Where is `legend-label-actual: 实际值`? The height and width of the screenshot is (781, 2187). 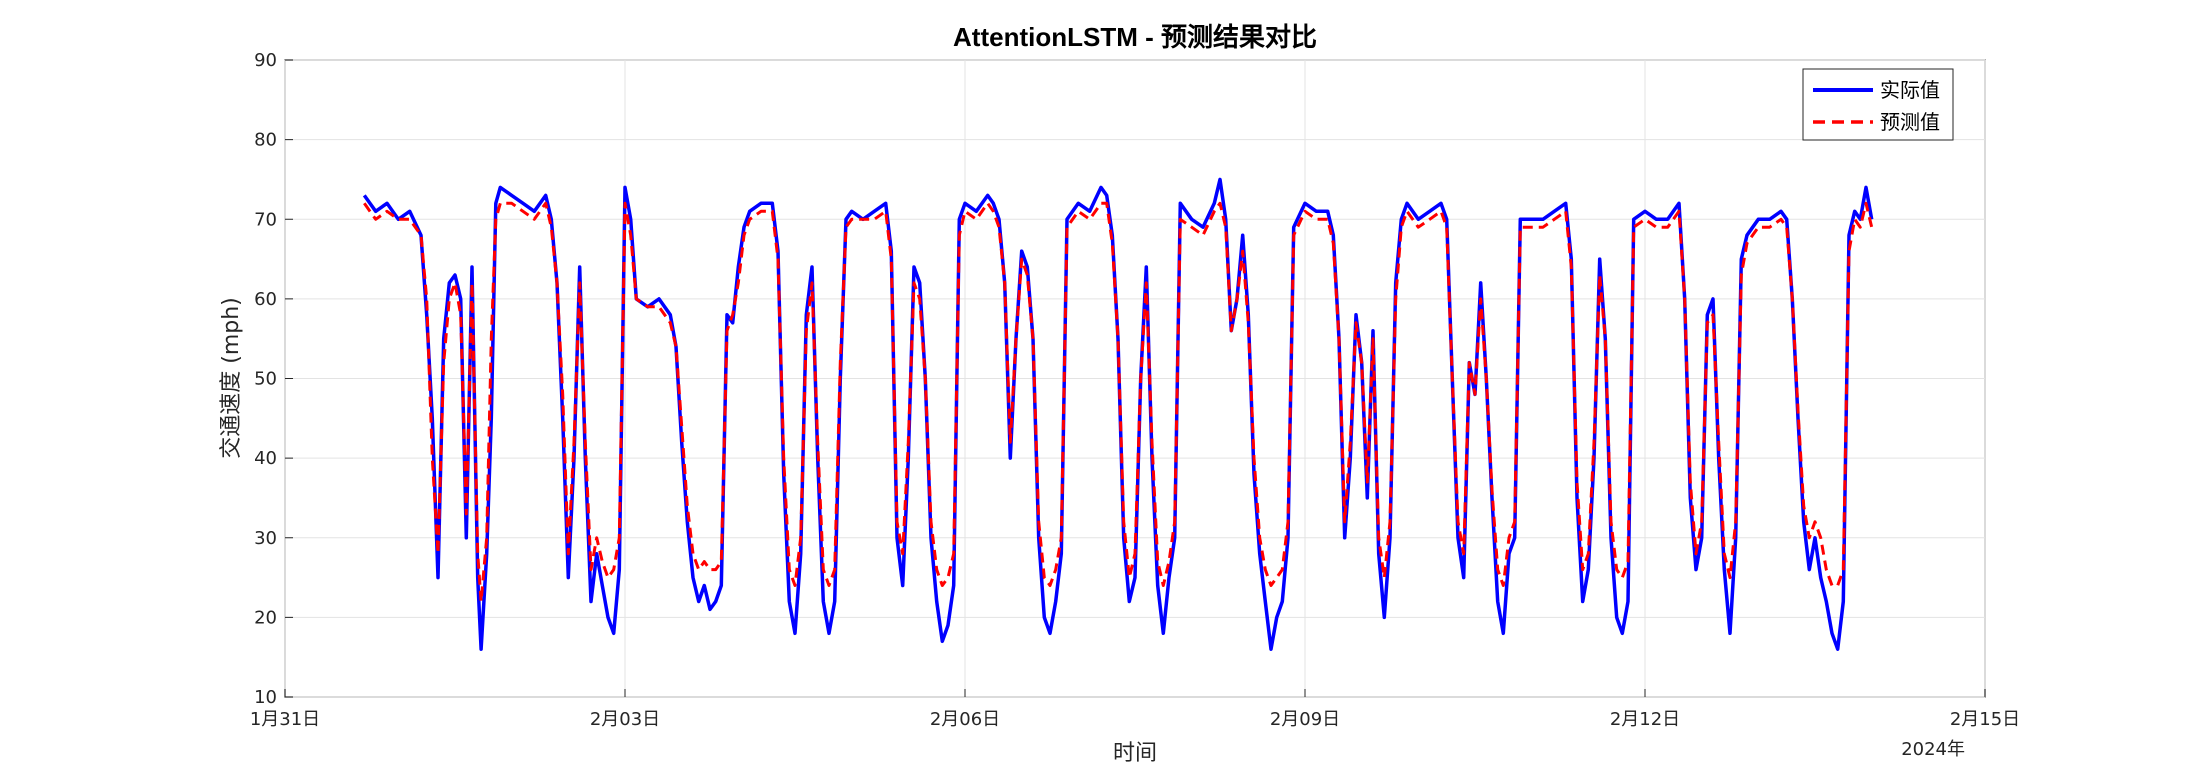
legend-label-actual: 实际值 is located at coordinates (1910, 90).